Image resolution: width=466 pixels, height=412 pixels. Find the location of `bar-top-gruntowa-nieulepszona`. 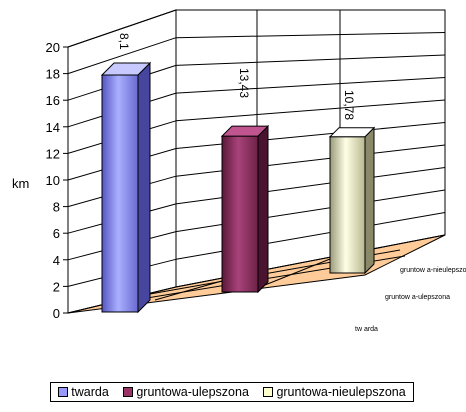

bar-top-gruntowa-nieulepszona is located at coordinates (352, 132).